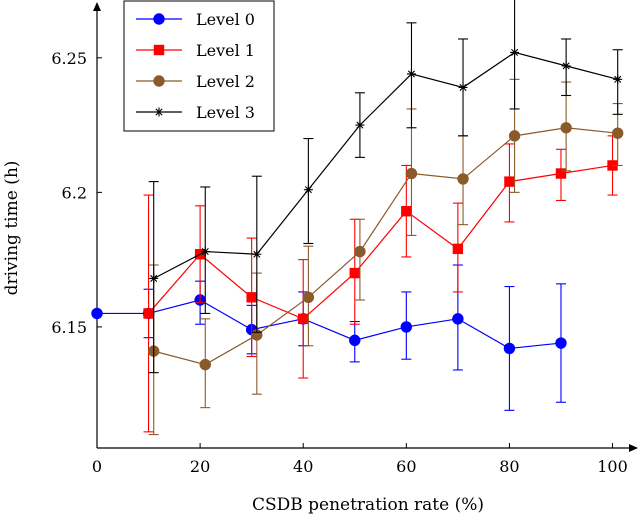 Image resolution: width=638 pixels, height=518 pixels. I want to click on x-axis-arrow, so click(633, 448).